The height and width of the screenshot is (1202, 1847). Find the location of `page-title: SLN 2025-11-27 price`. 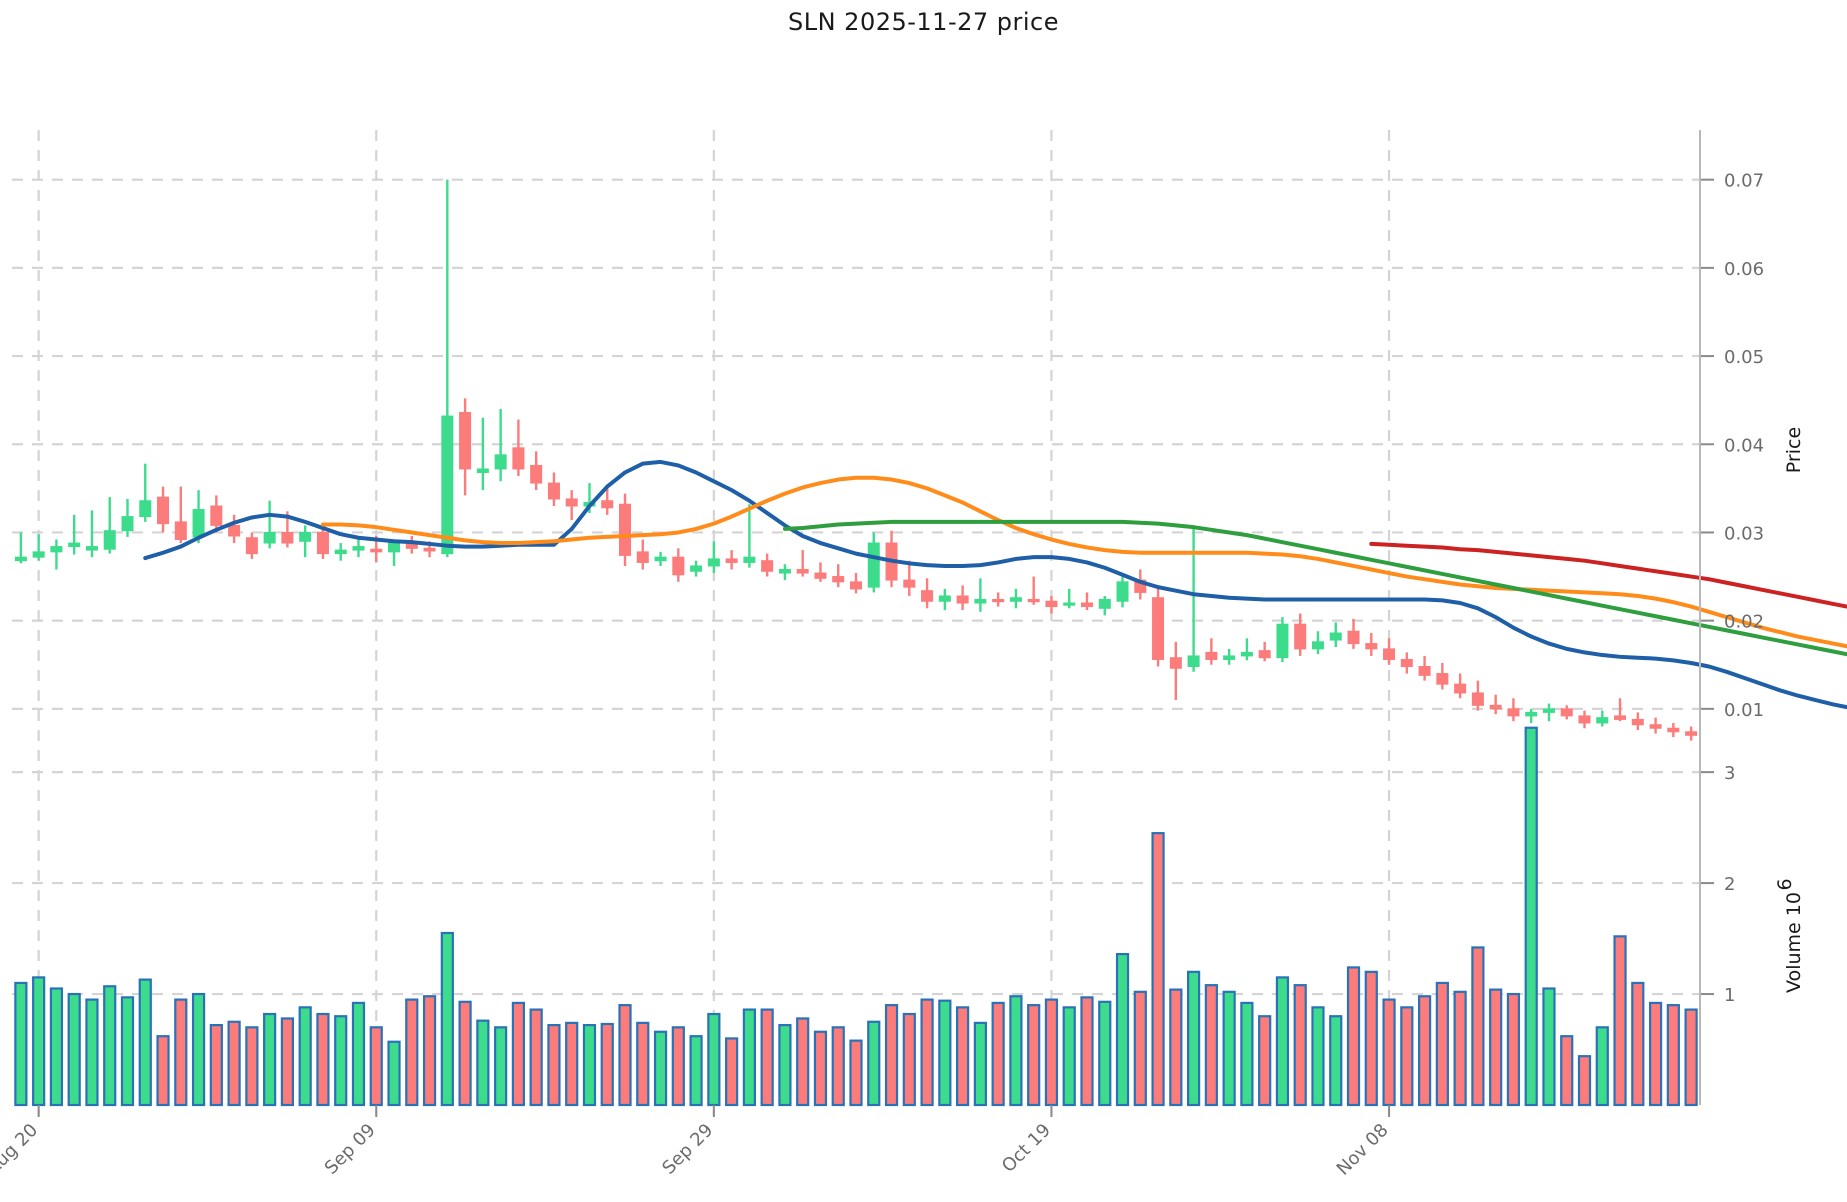

page-title: SLN 2025-11-27 price is located at coordinates (923, 22).